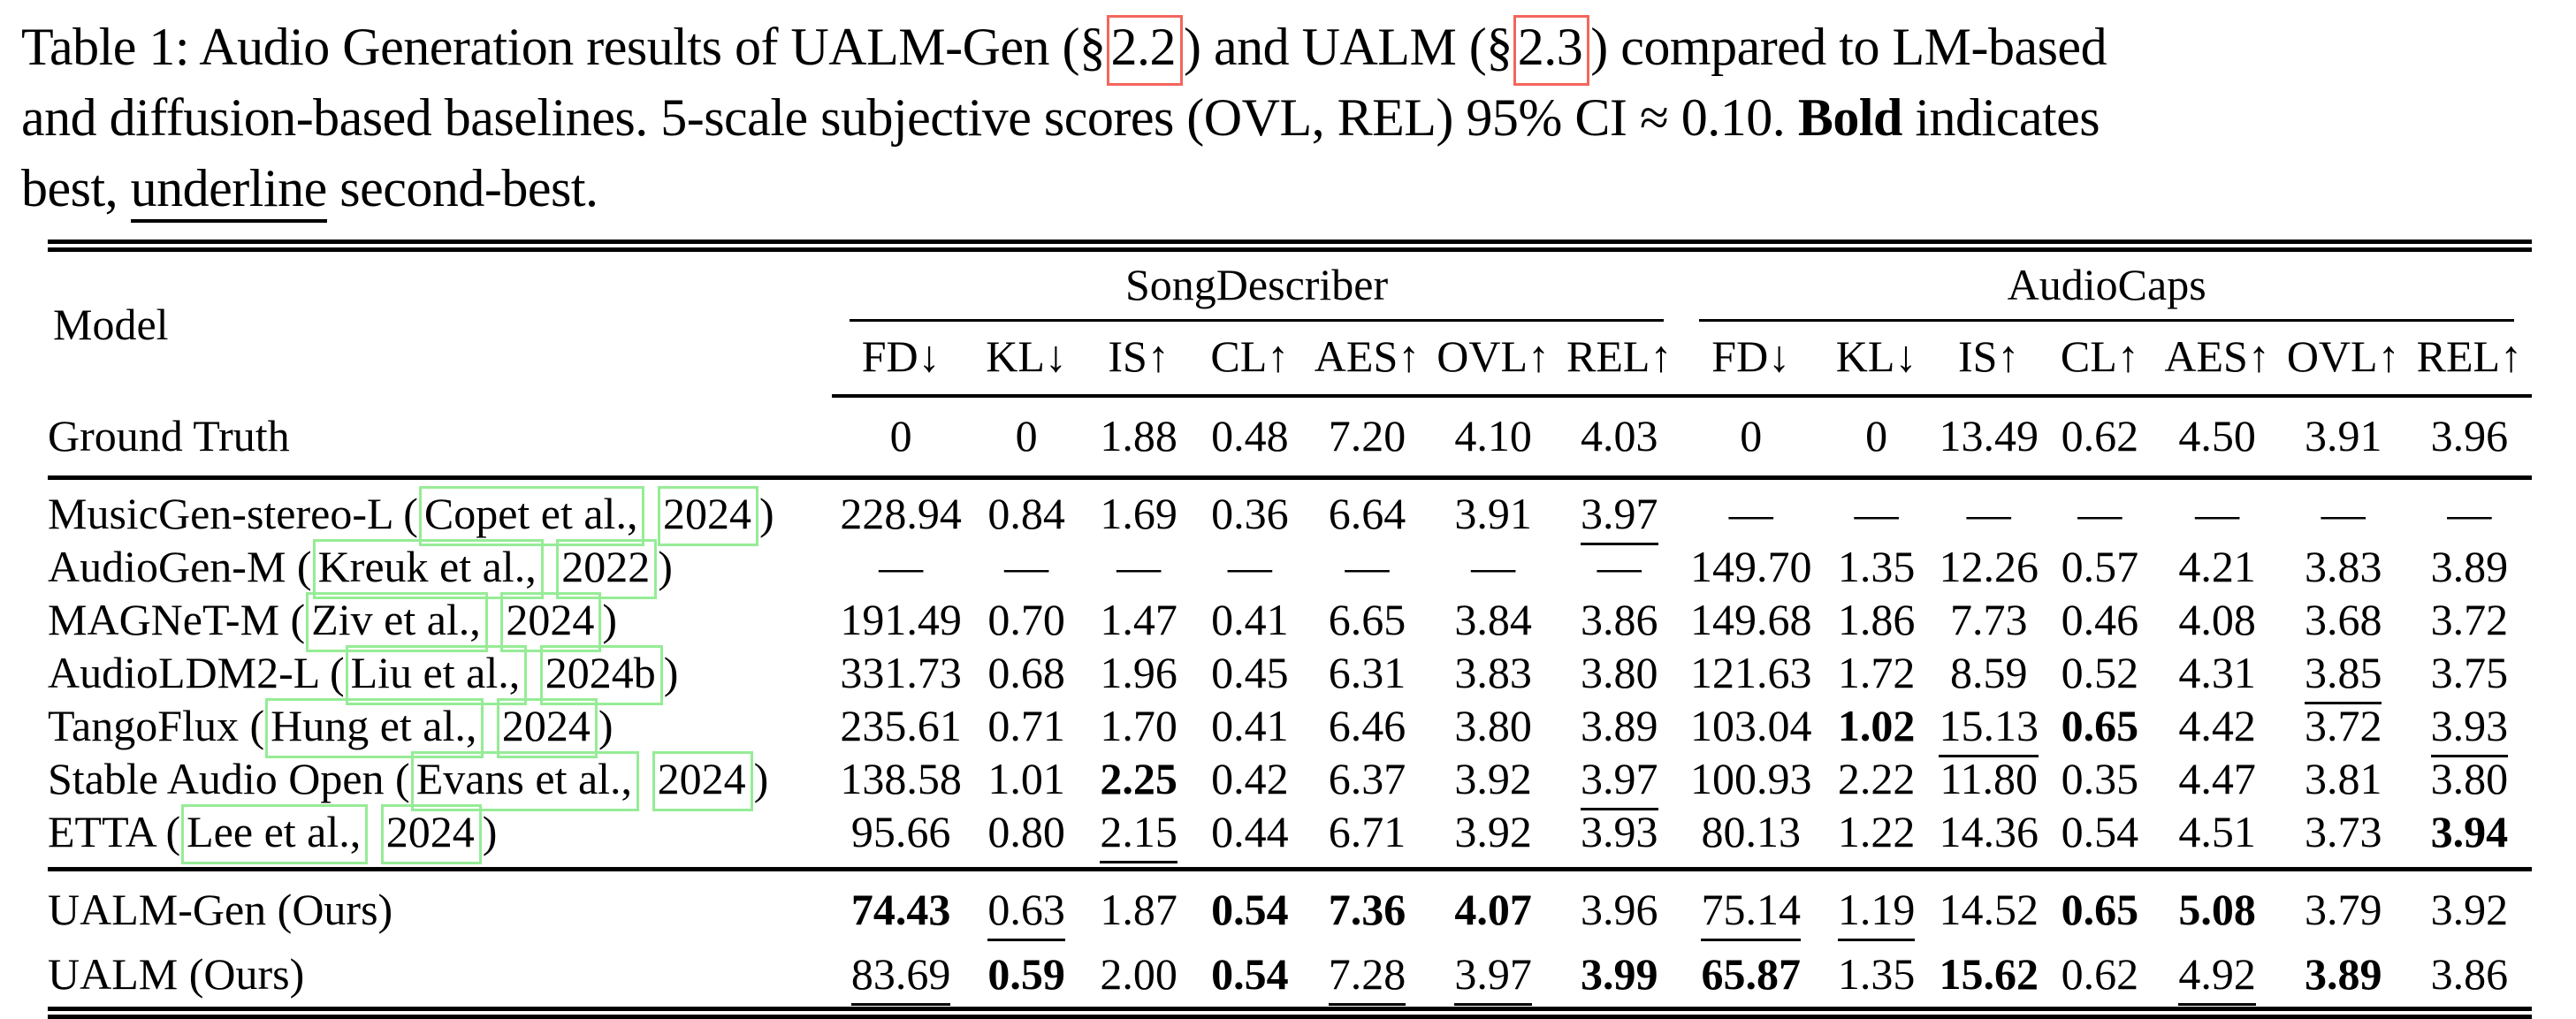 Image resolution: width=2576 pixels, height=1019 pixels. What do you see at coordinates (1367, 438) in the screenshot?
I see `metric-cell: 7.20` at bounding box center [1367, 438].